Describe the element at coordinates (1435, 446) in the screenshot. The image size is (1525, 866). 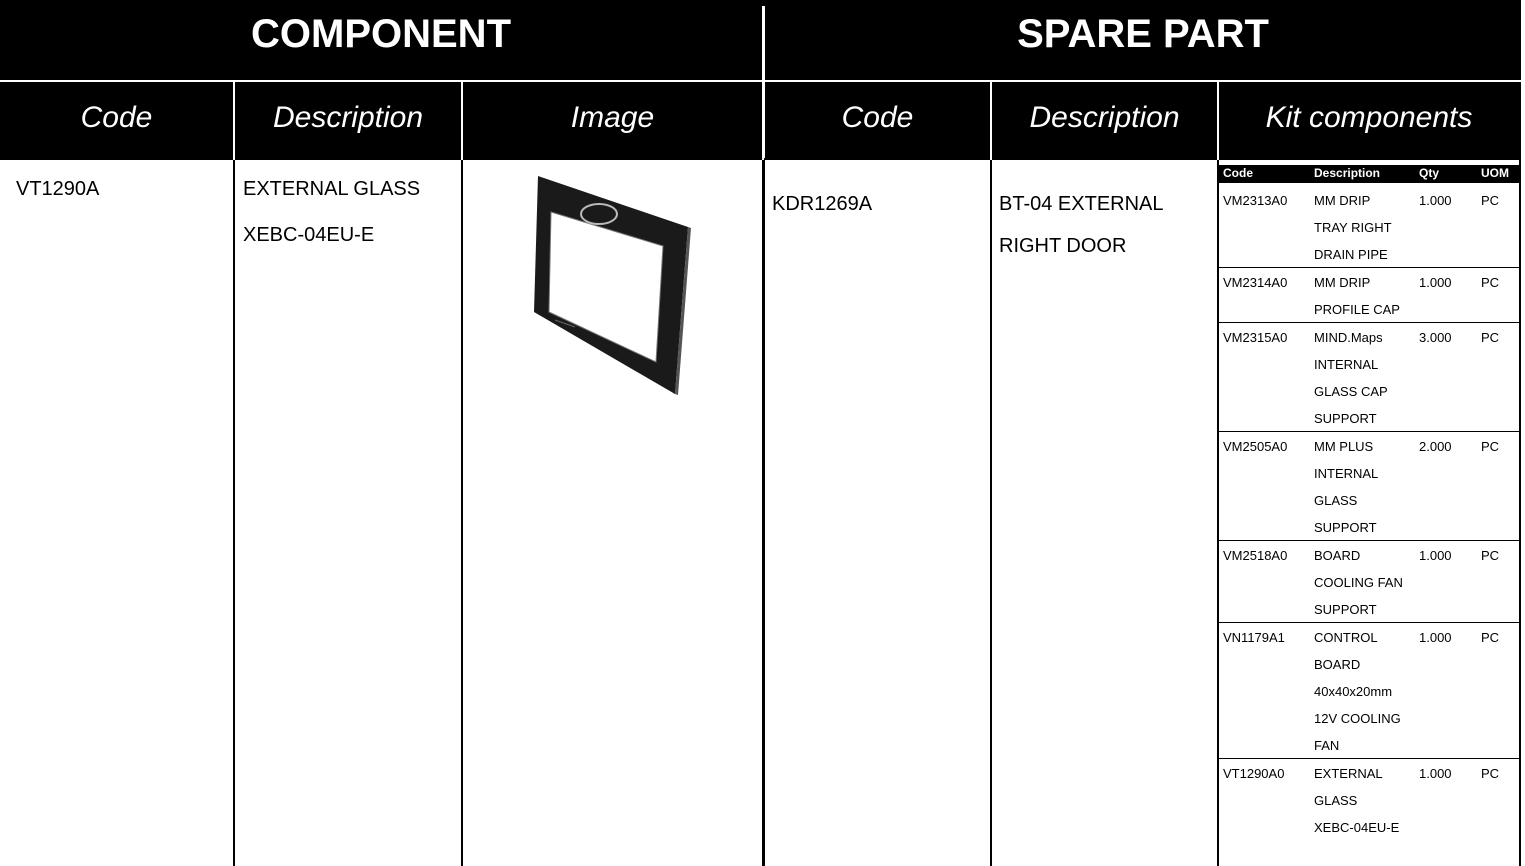
I see `kit-qty: 2.000` at that location.